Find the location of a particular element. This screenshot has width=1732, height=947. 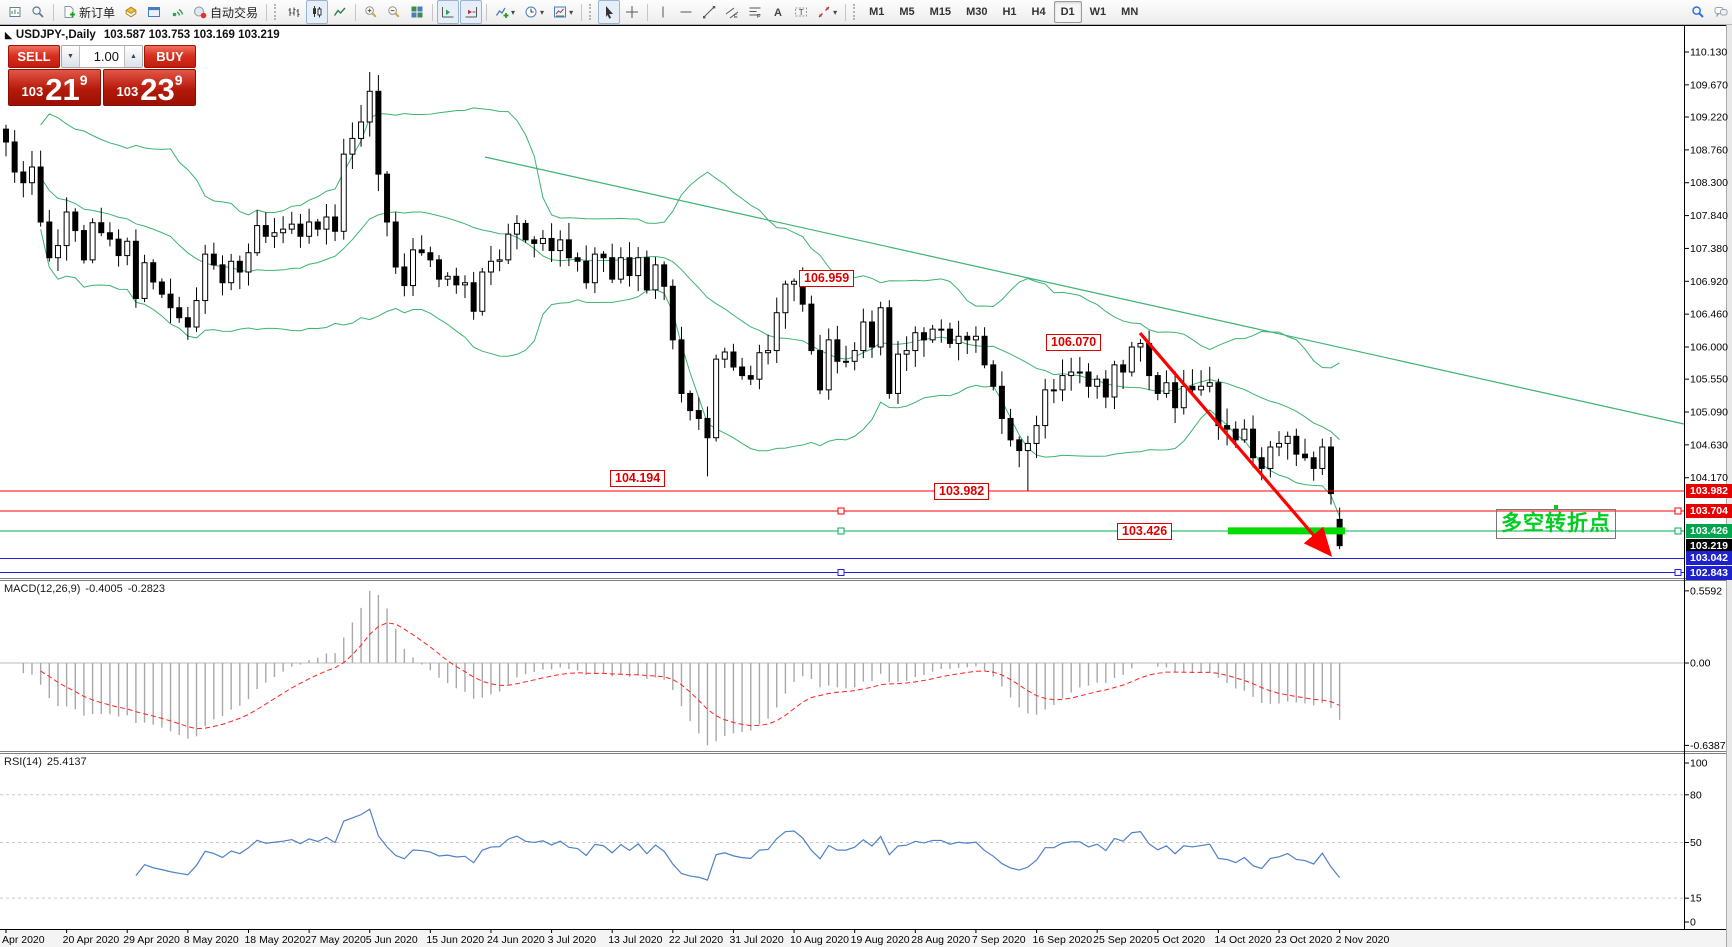

price-callout: 106.959 is located at coordinates (827, 278).